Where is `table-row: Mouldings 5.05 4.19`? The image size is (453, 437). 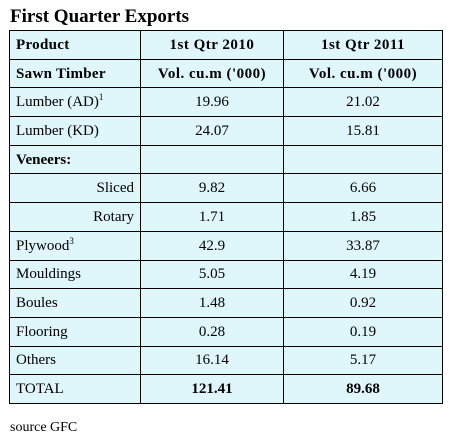 table-row: Mouldings 5.05 4.19 is located at coordinates (226, 274).